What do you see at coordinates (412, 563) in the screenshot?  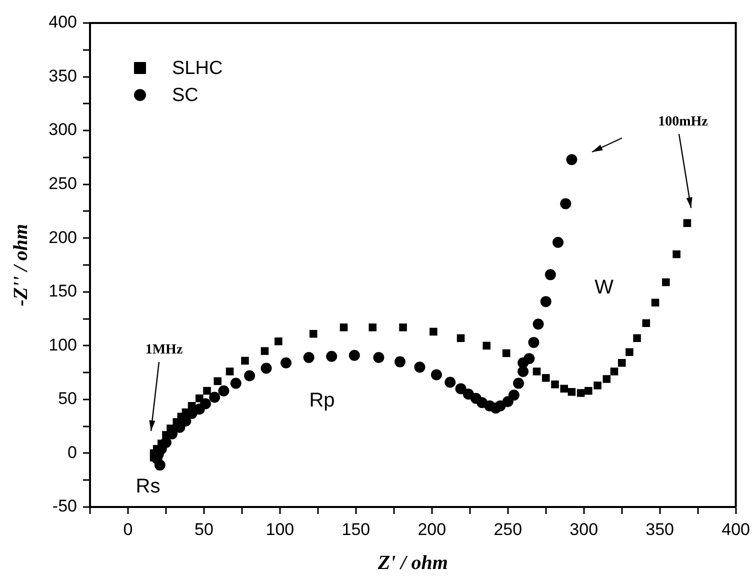 I see `x-axis-title: Z' / ohm` at bounding box center [412, 563].